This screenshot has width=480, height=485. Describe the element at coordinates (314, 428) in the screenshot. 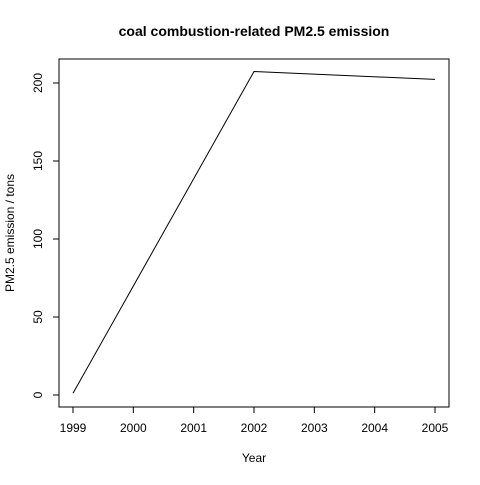

I see `x-tick-label: 2003` at that location.